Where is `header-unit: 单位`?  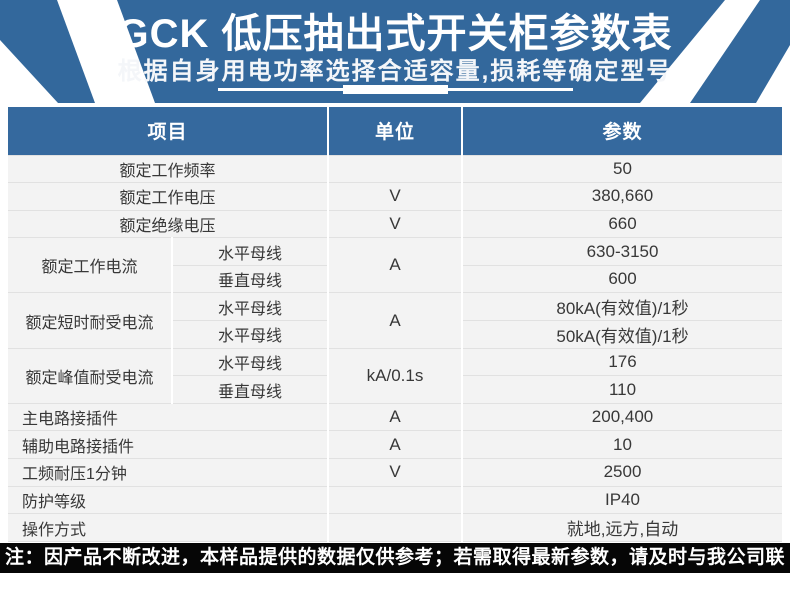 header-unit: 单位 is located at coordinates (395, 131).